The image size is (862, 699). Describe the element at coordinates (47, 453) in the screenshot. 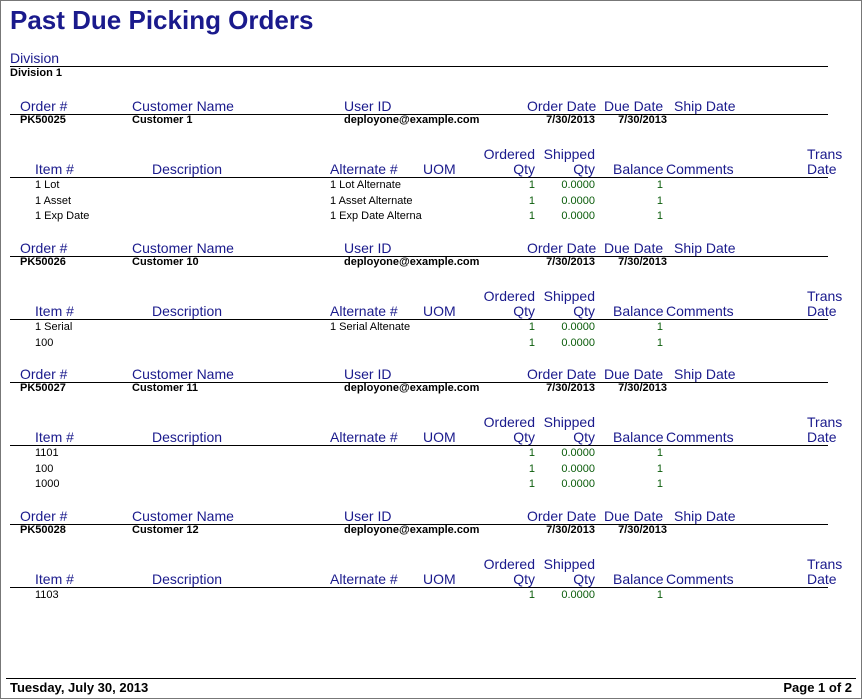

I see `item-number: 1101` at that location.